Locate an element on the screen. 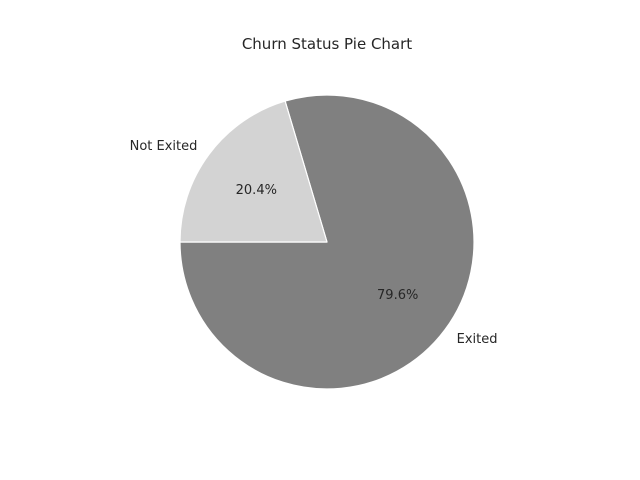 Image resolution: width=640 pixels, height=480 pixels. pie-pct-label-exited: 79.6% is located at coordinates (397, 295).